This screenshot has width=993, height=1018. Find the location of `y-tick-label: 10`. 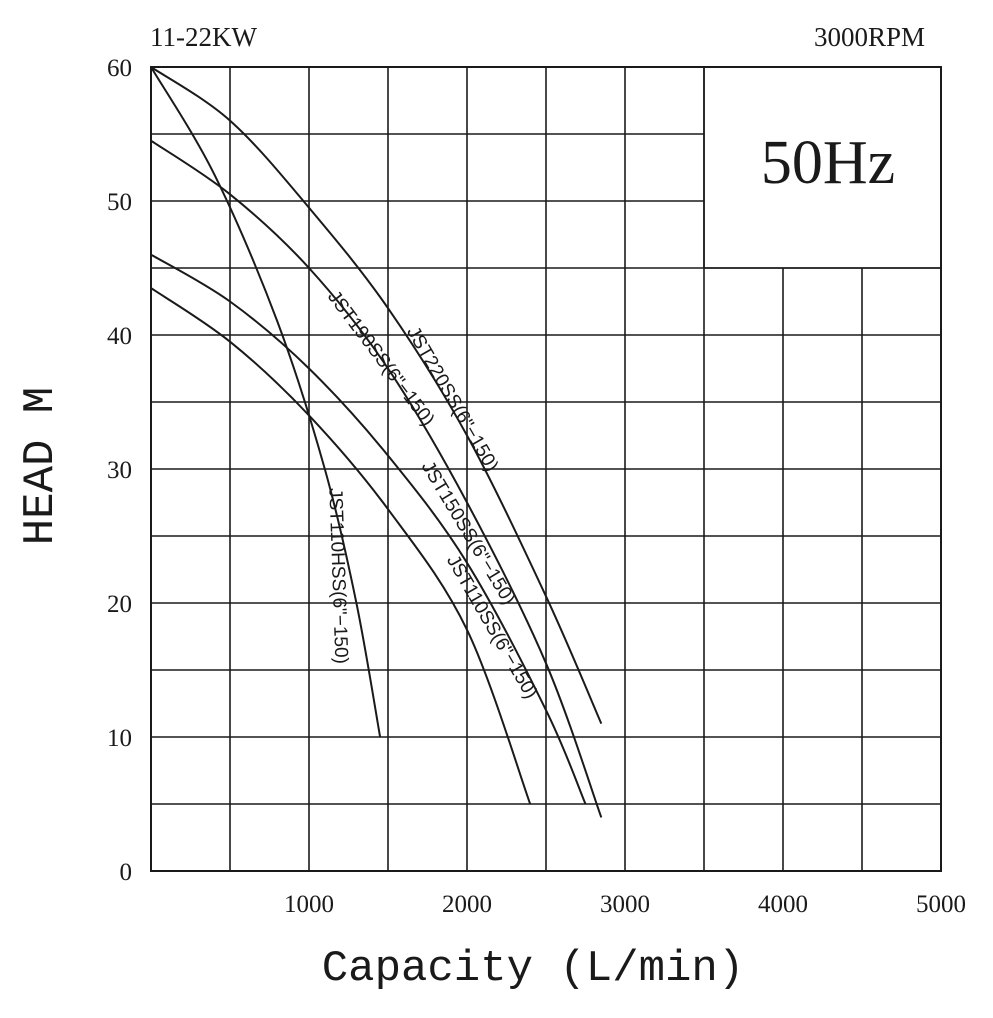

y-tick-label: 10 is located at coordinates (119, 738).